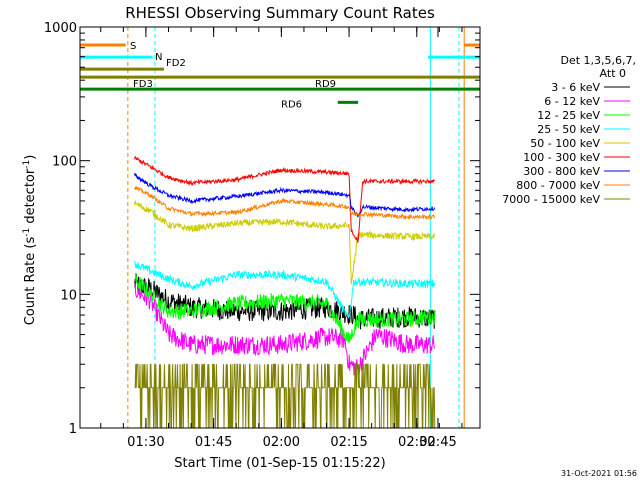 The width and height of the screenshot is (640, 484). What do you see at coordinates (158, 57) in the screenshot?
I see `flag-label: N` at bounding box center [158, 57].